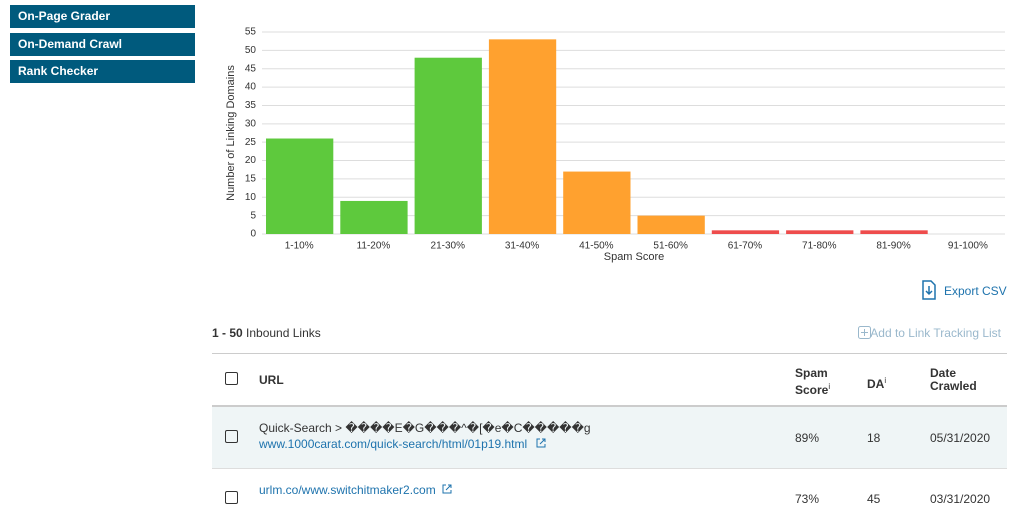 The height and width of the screenshot is (506, 1024). Describe the element at coordinates (251, 68) in the screenshot. I see `y-tick-label: 45` at that location.